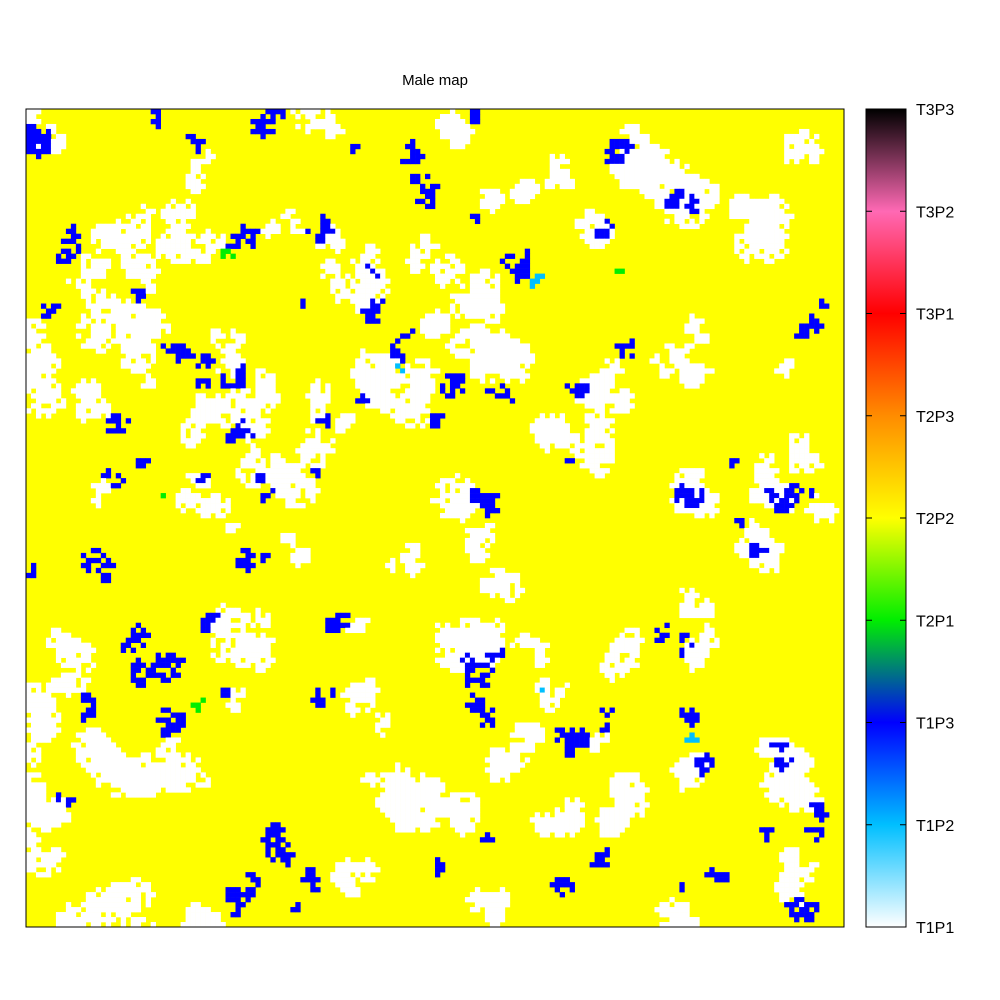  What do you see at coordinates (403, 371) in the screenshot?
I see `heatmap-cell-t1p2` at bounding box center [403, 371].